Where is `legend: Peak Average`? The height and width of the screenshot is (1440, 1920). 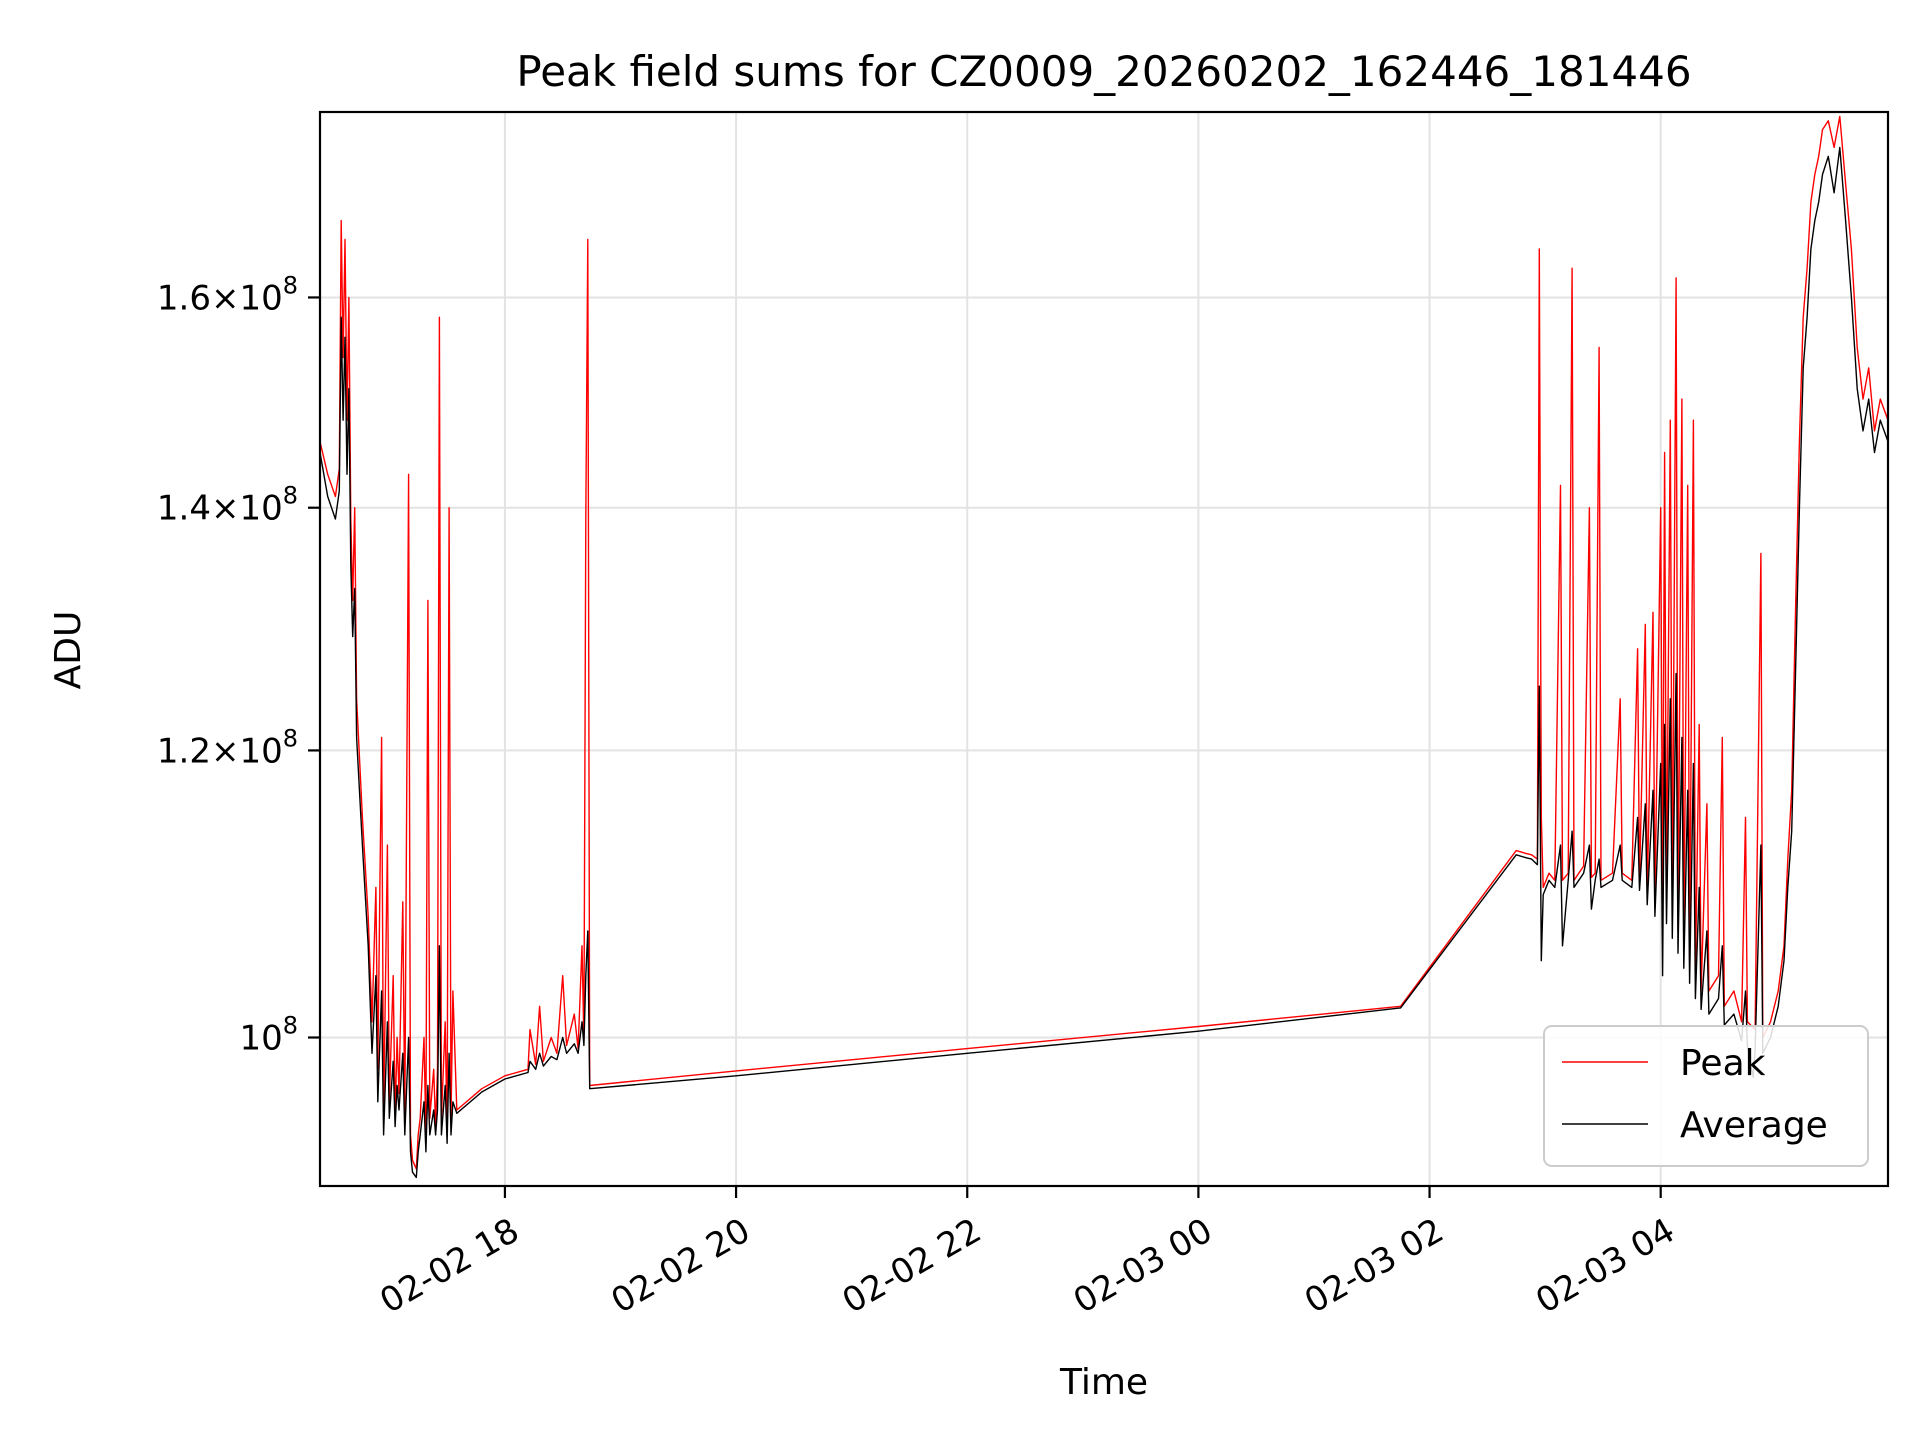 legend: Peak Average is located at coordinates (1706, 1096).